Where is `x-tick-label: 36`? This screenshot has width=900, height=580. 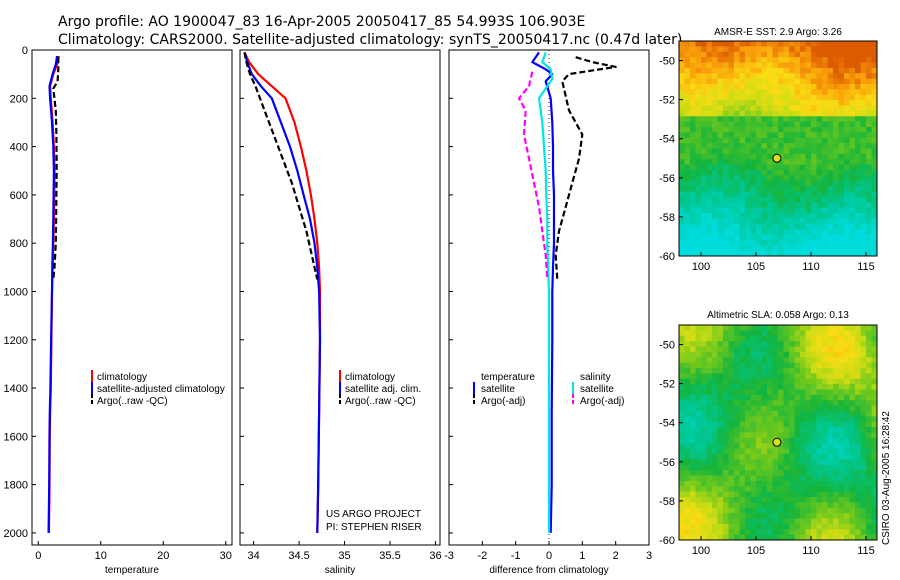
x-tick-label: 36 is located at coordinates (435, 556).